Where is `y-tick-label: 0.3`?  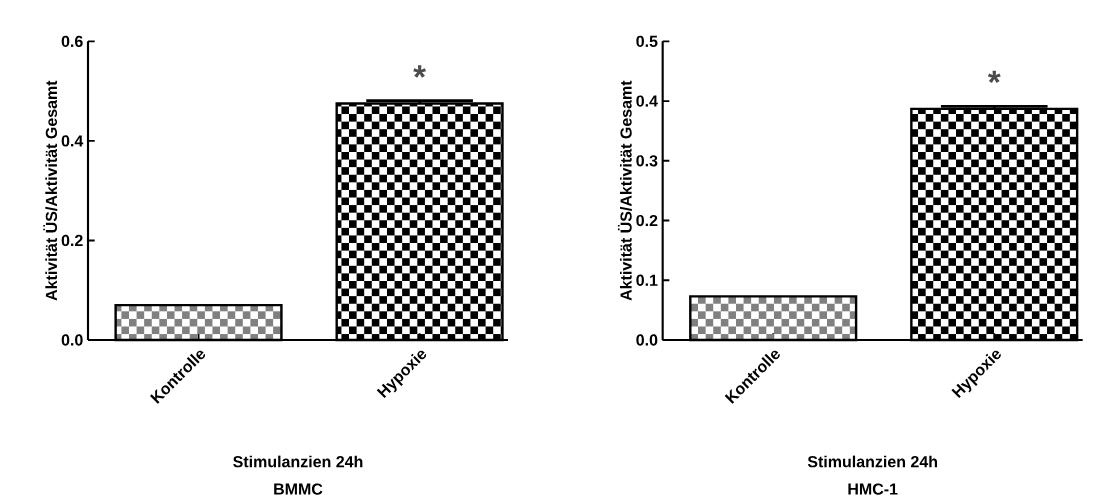 y-tick-label: 0.3 is located at coordinates (647, 161).